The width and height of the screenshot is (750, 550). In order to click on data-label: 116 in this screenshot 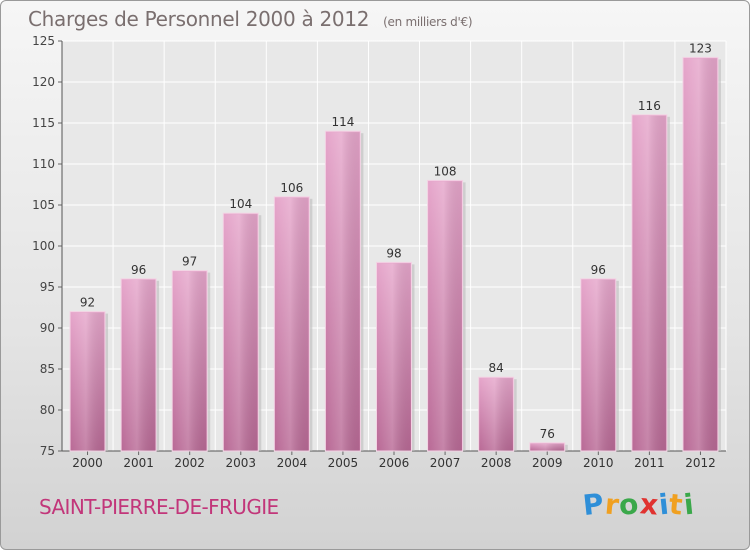, I will do `click(649, 106)`.